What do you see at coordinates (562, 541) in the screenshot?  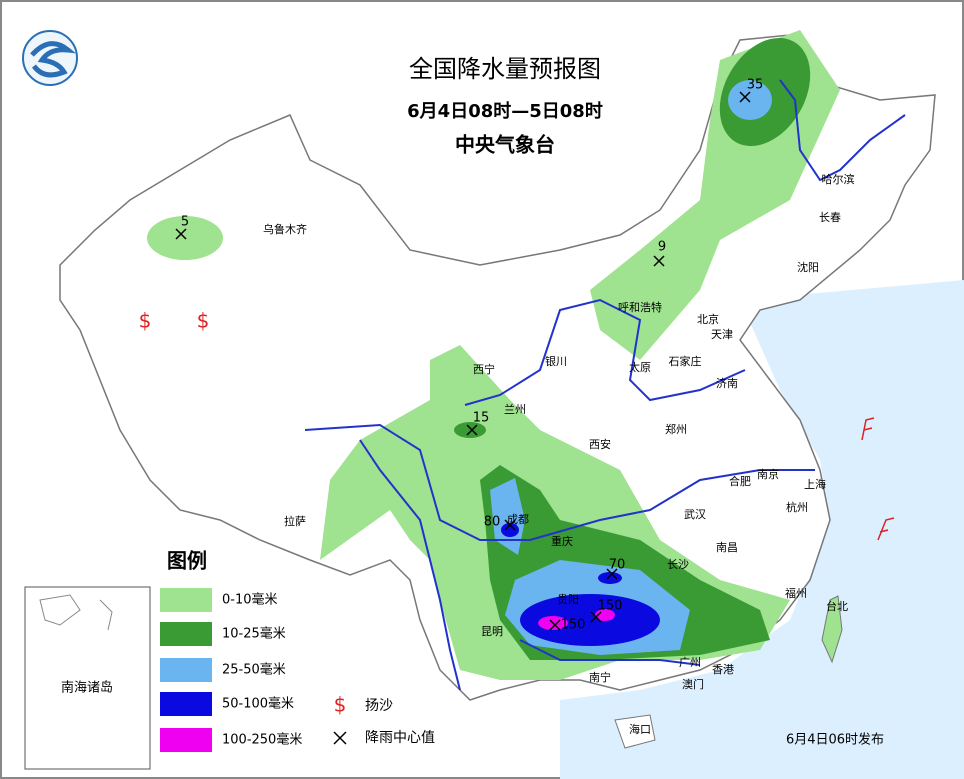 I see `city-label: 重庆` at bounding box center [562, 541].